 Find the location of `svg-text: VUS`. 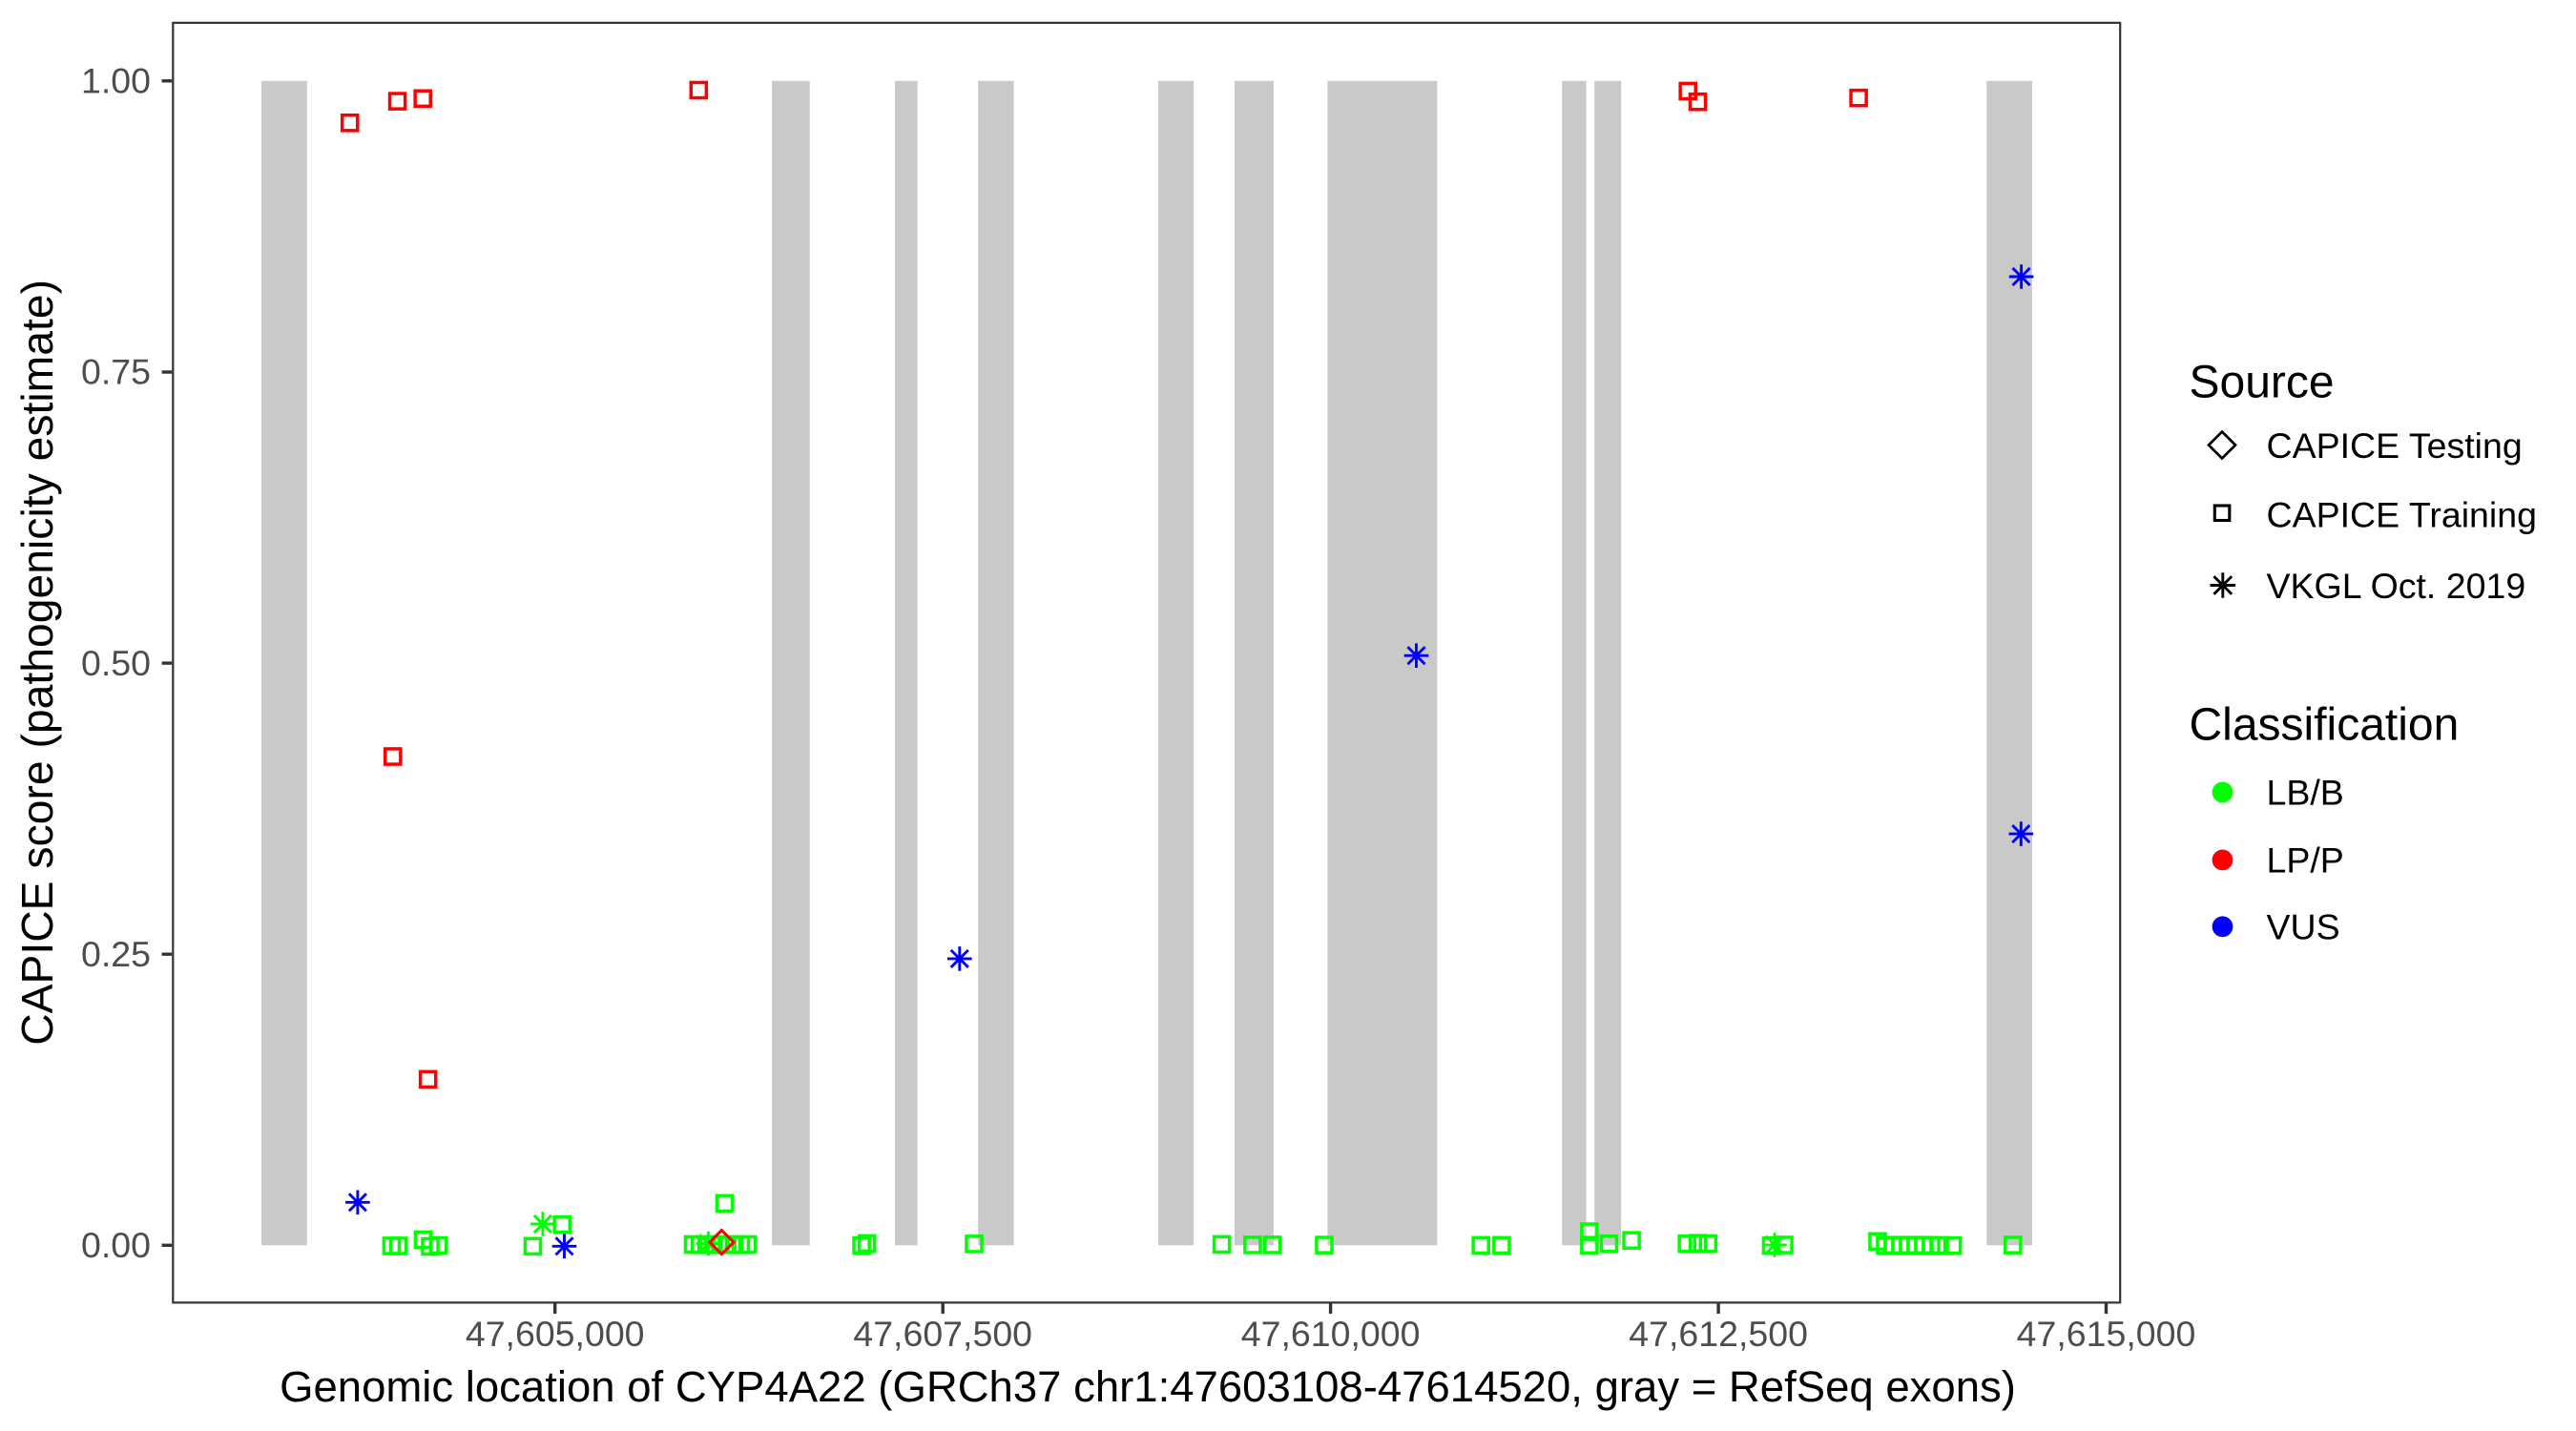

svg-text: VUS is located at coordinates (2303, 926).